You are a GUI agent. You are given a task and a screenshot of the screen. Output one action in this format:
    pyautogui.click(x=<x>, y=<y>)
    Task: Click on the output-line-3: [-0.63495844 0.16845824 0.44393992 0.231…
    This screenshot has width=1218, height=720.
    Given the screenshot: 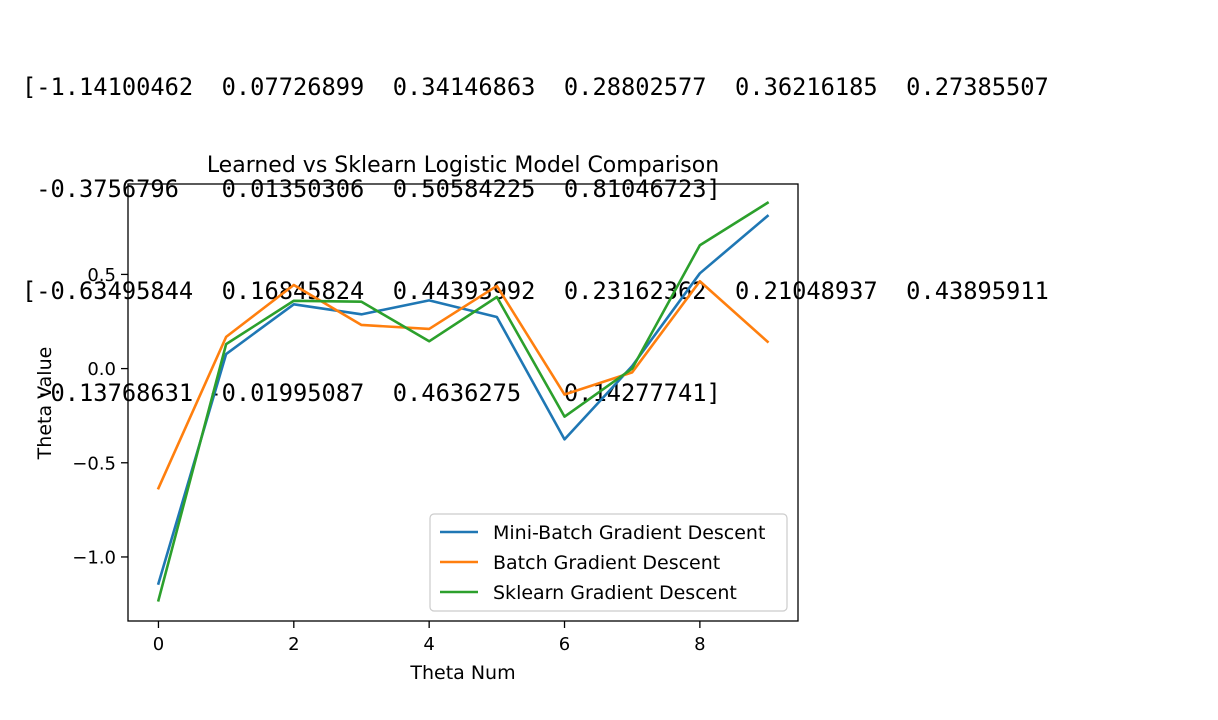 What is the action you would take?
    pyautogui.click(x=535, y=291)
    